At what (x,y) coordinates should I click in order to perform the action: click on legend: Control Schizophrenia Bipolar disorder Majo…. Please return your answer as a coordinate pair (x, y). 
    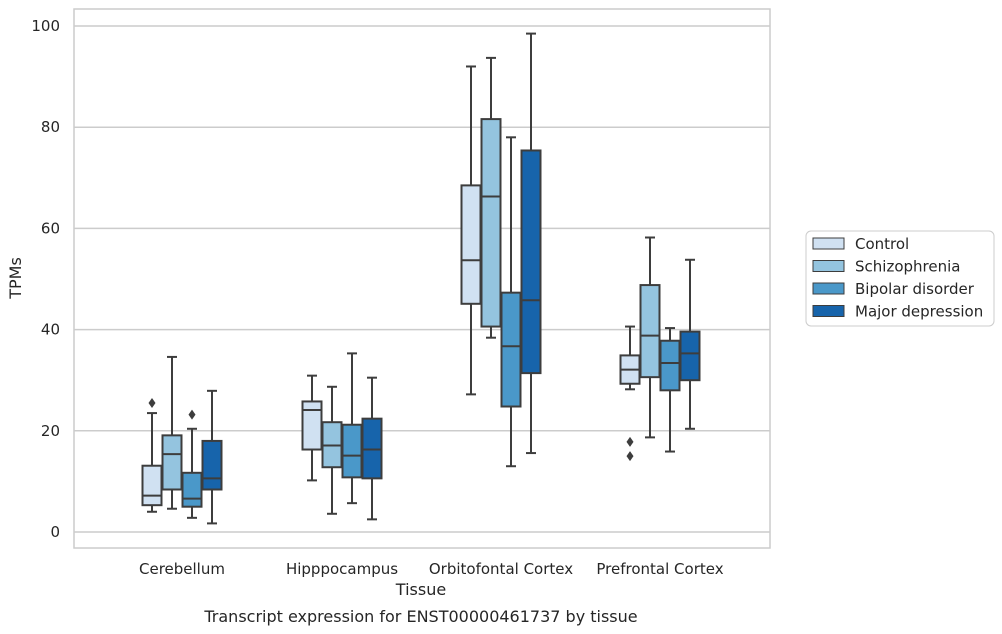
    Looking at the image, I should click on (900, 278).